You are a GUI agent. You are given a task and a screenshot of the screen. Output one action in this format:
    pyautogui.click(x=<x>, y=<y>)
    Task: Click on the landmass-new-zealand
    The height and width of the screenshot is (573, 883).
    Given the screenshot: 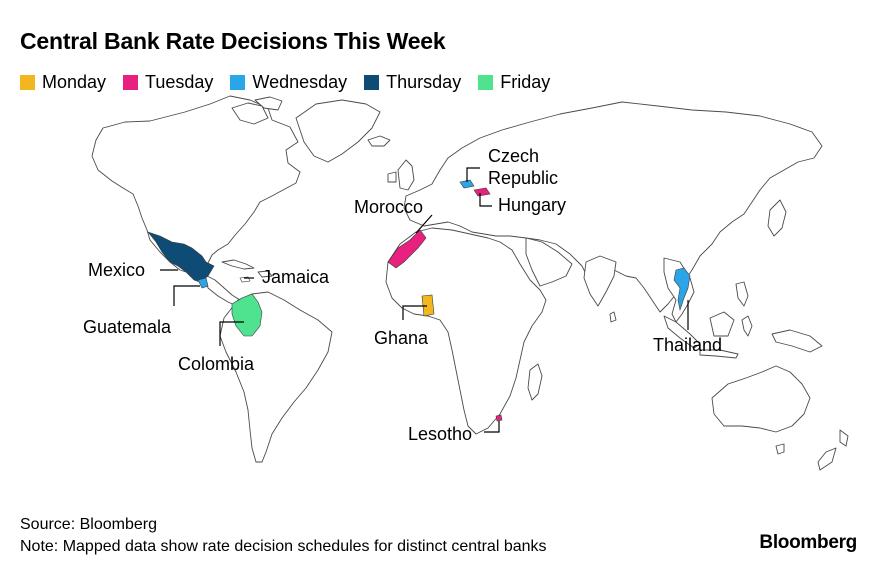 What is the action you would take?
    pyautogui.click(x=833, y=450)
    